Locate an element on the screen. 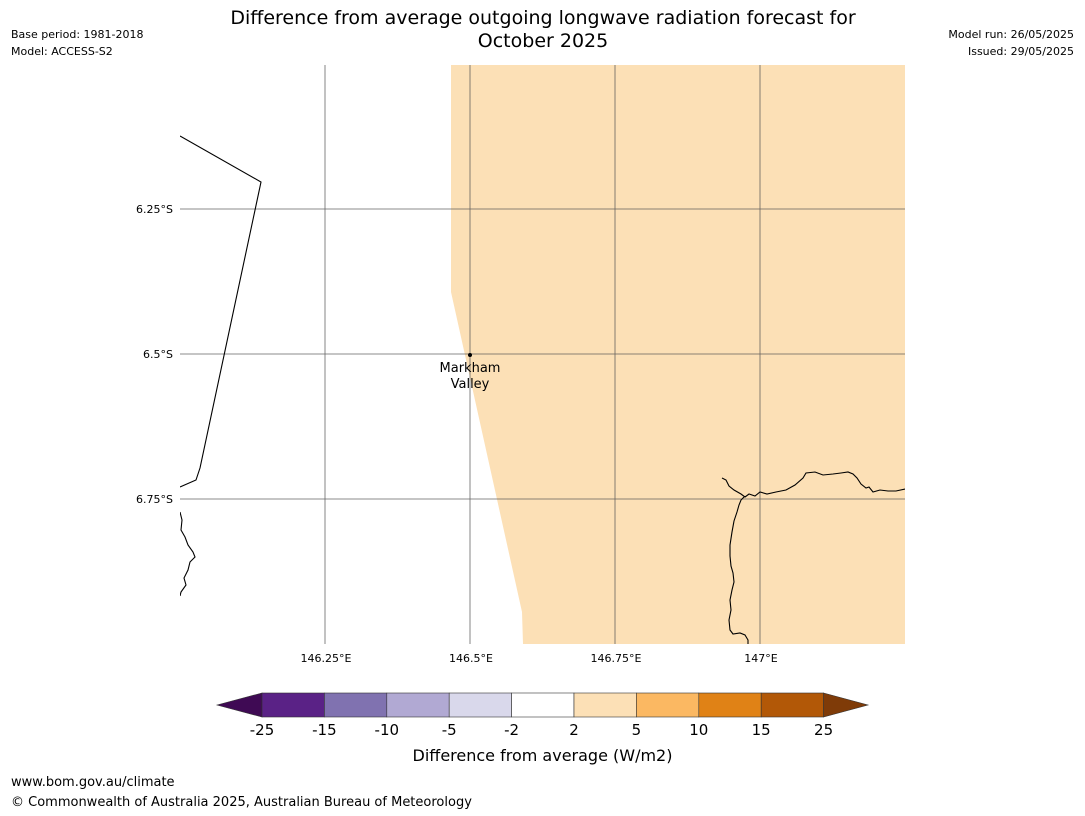 Image resolution: width=1085 pixels, height=816 pixels. colorbar-label: Difference from average (W/m2) is located at coordinates (542, 755).